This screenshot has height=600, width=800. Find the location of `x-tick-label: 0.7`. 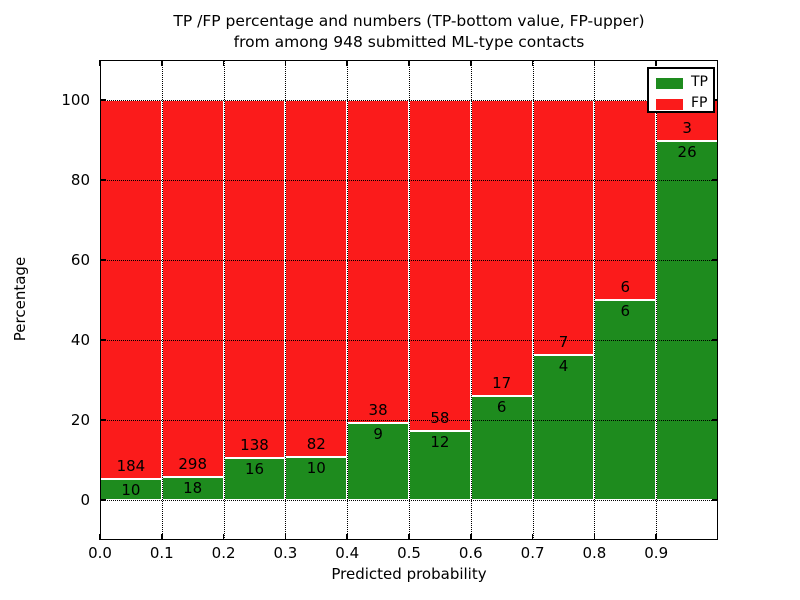

x-tick-label: 0.7 is located at coordinates (532, 553).